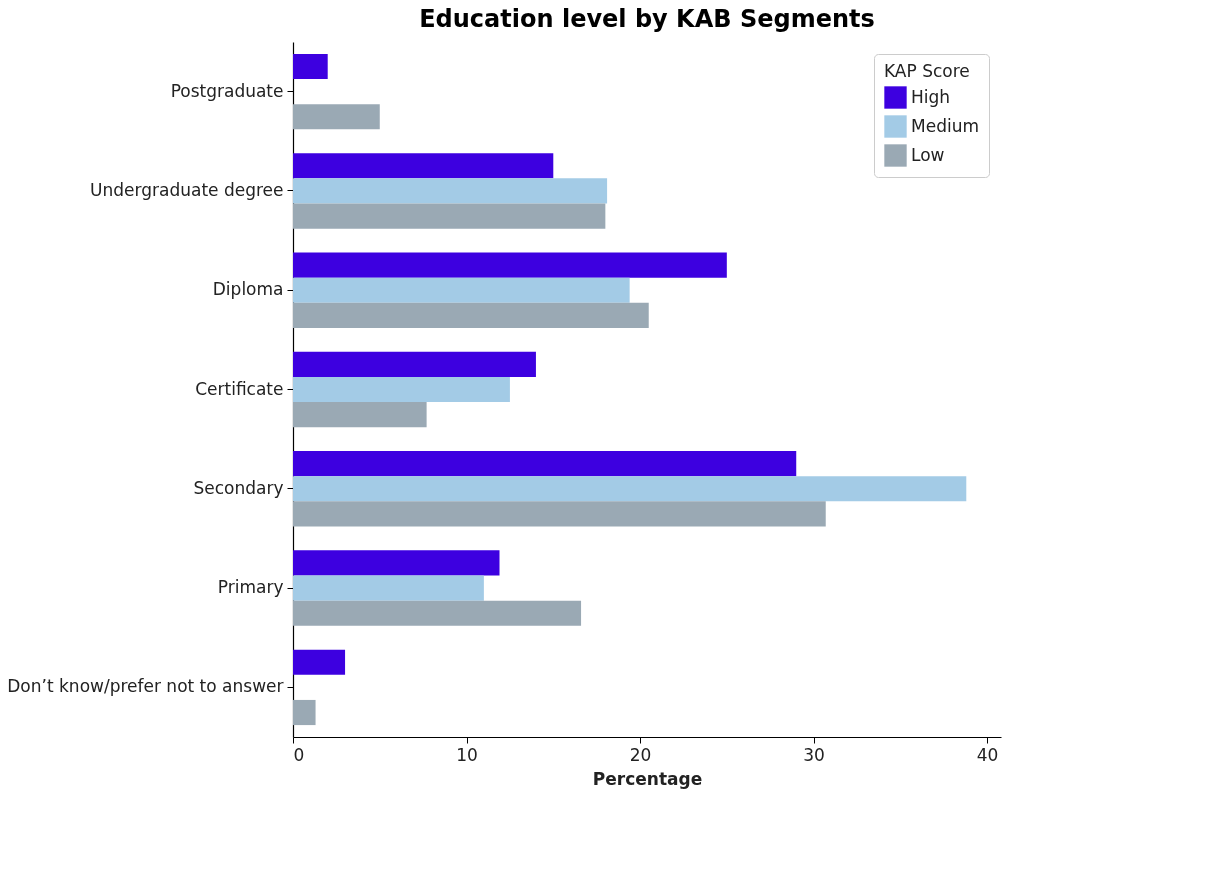  Describe the element at coordinates (931, 96) in the screenshot. I see `legend-label: High` at that location.